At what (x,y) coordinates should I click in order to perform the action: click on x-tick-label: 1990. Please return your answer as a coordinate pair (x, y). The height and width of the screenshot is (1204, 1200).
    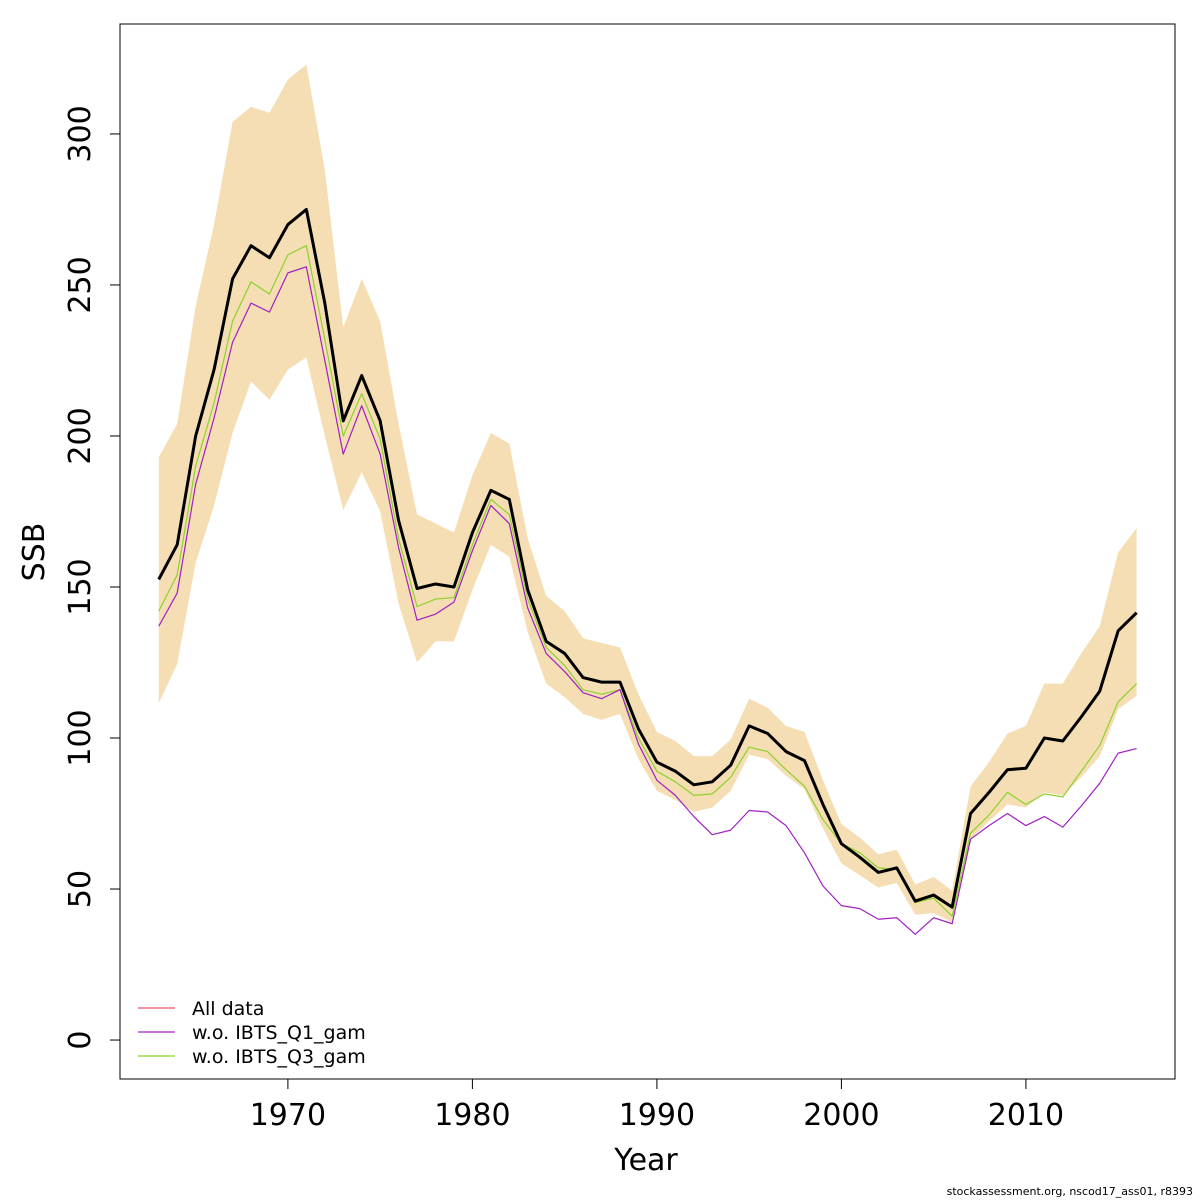
    Looking at the image, I should click on (657, 1115).